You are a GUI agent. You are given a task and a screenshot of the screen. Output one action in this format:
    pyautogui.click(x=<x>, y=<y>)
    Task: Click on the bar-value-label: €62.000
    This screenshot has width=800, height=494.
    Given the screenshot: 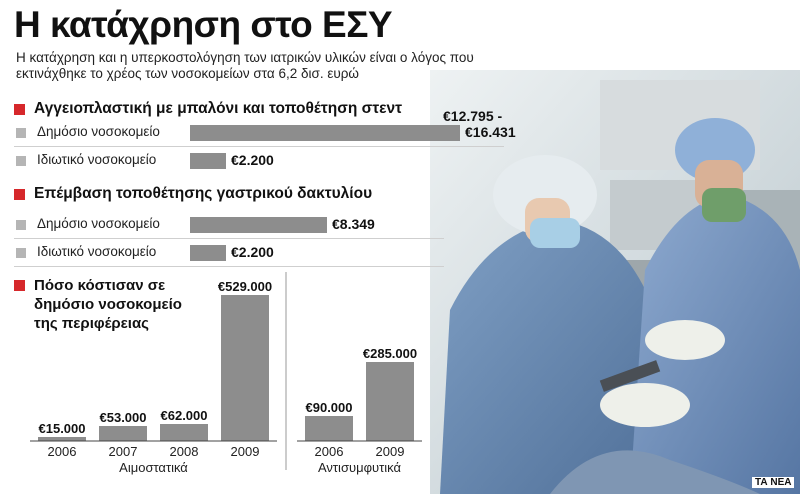 What is the action you would take?
    pyautogui.click(x=184, y=415)
    